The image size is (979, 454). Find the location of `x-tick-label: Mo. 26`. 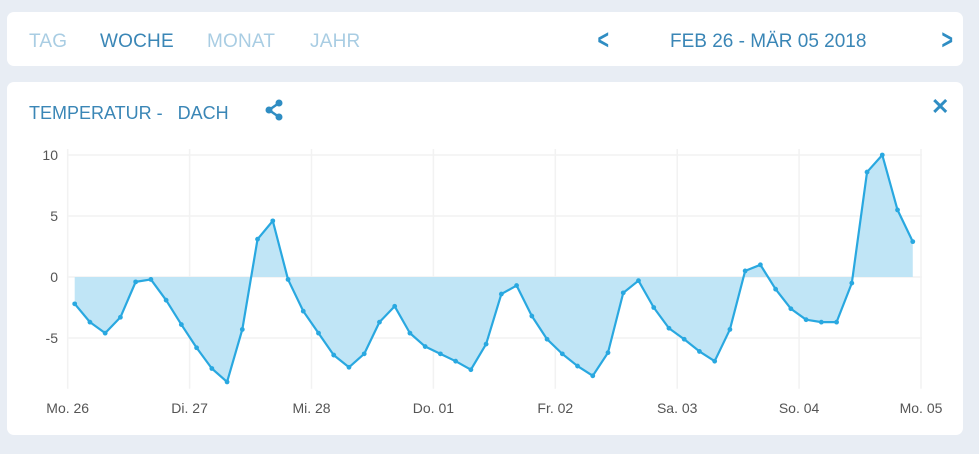

x-tick-label: Mo. 26 is located at coordinates (67, 408).